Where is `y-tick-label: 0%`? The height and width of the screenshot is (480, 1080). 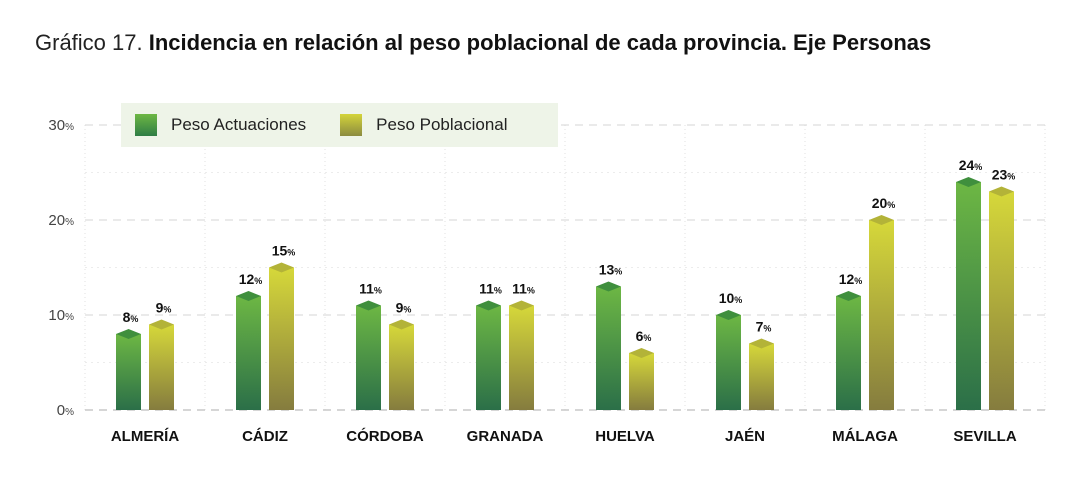
y-tick-label: 0% is located at coordinates (65, 410).